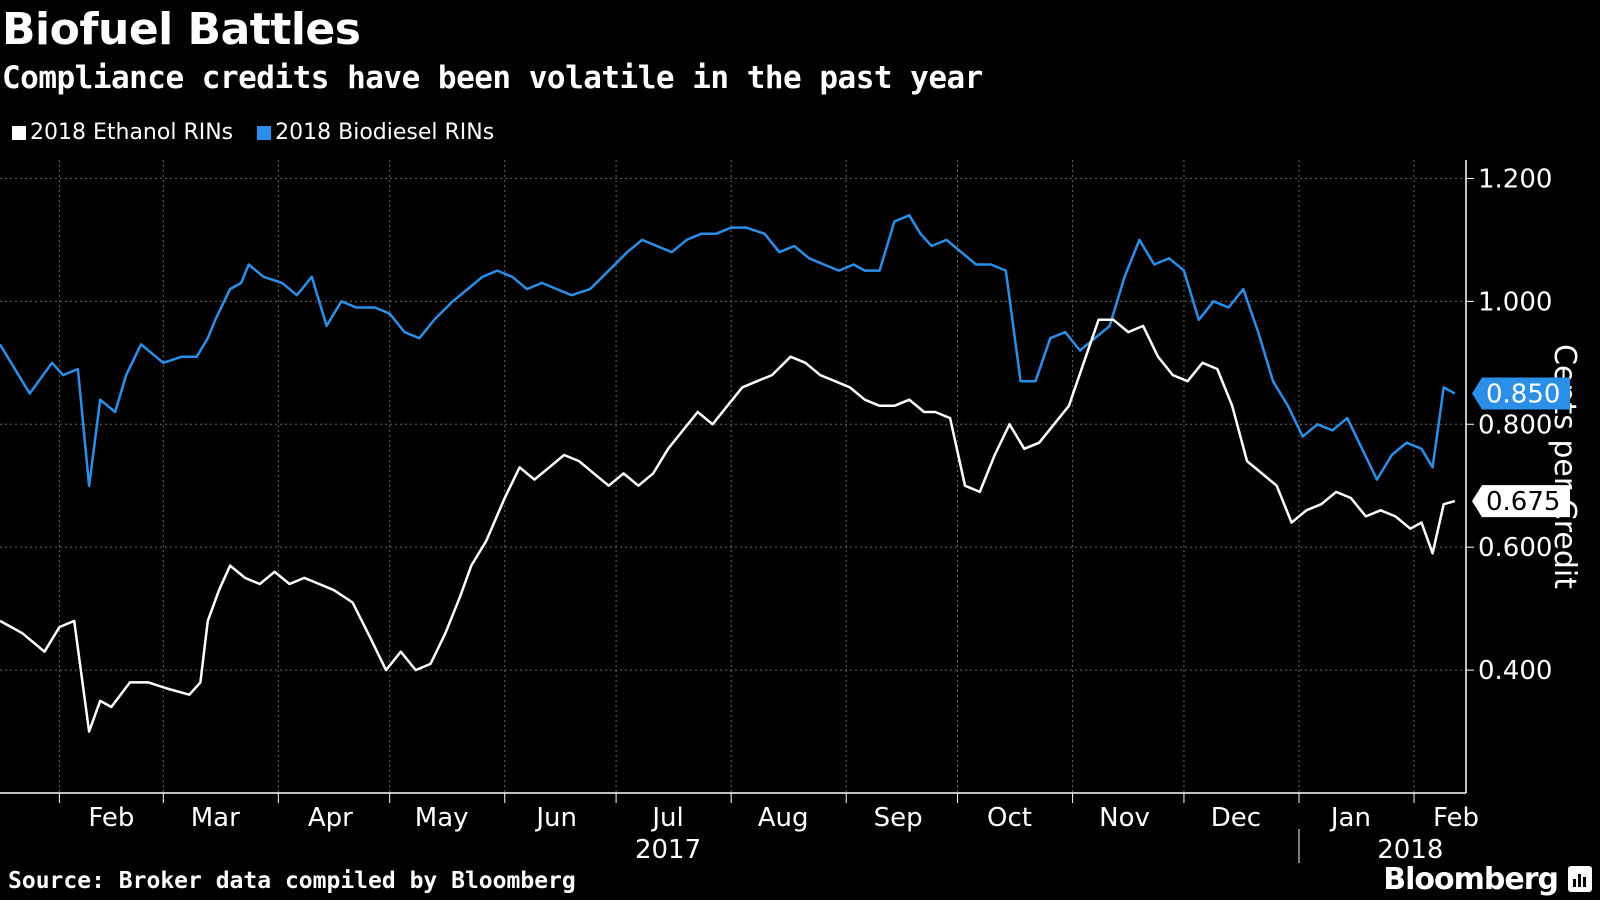  What do you see at coordinates (1471, 879) in the screenshot?
I see `bloomberg-logo: Bloomberg` at bounding box center [1471, 879].